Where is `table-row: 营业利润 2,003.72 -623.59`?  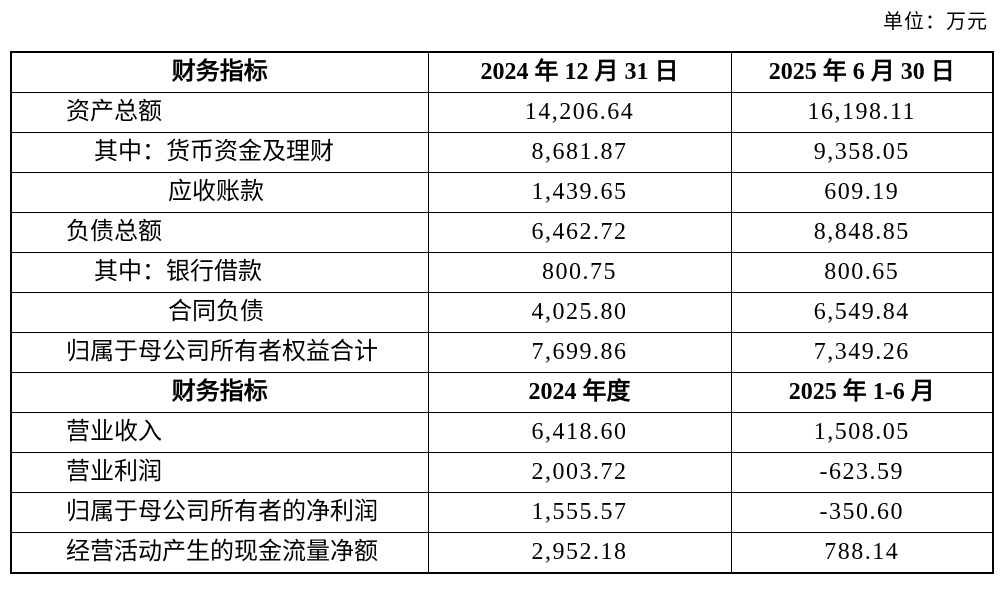 table-row: 营业利润 2,003.72 -623.59 is located at coordinates (502, 472).